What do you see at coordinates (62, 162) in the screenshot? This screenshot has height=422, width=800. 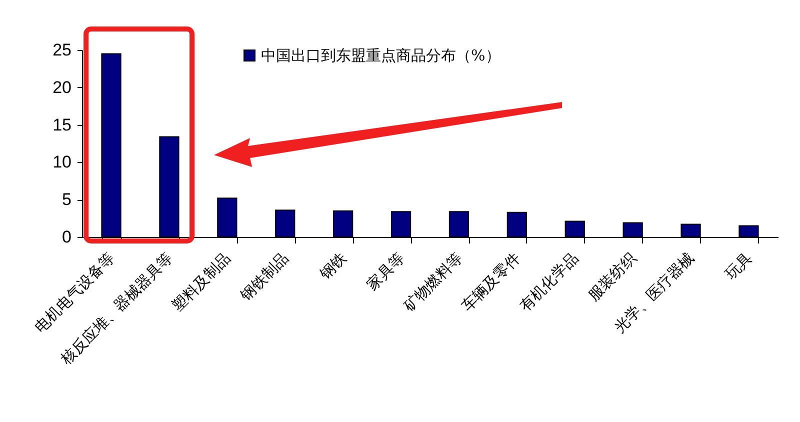 I see `y-tick-label: 10` at bounding box center [62, 162].